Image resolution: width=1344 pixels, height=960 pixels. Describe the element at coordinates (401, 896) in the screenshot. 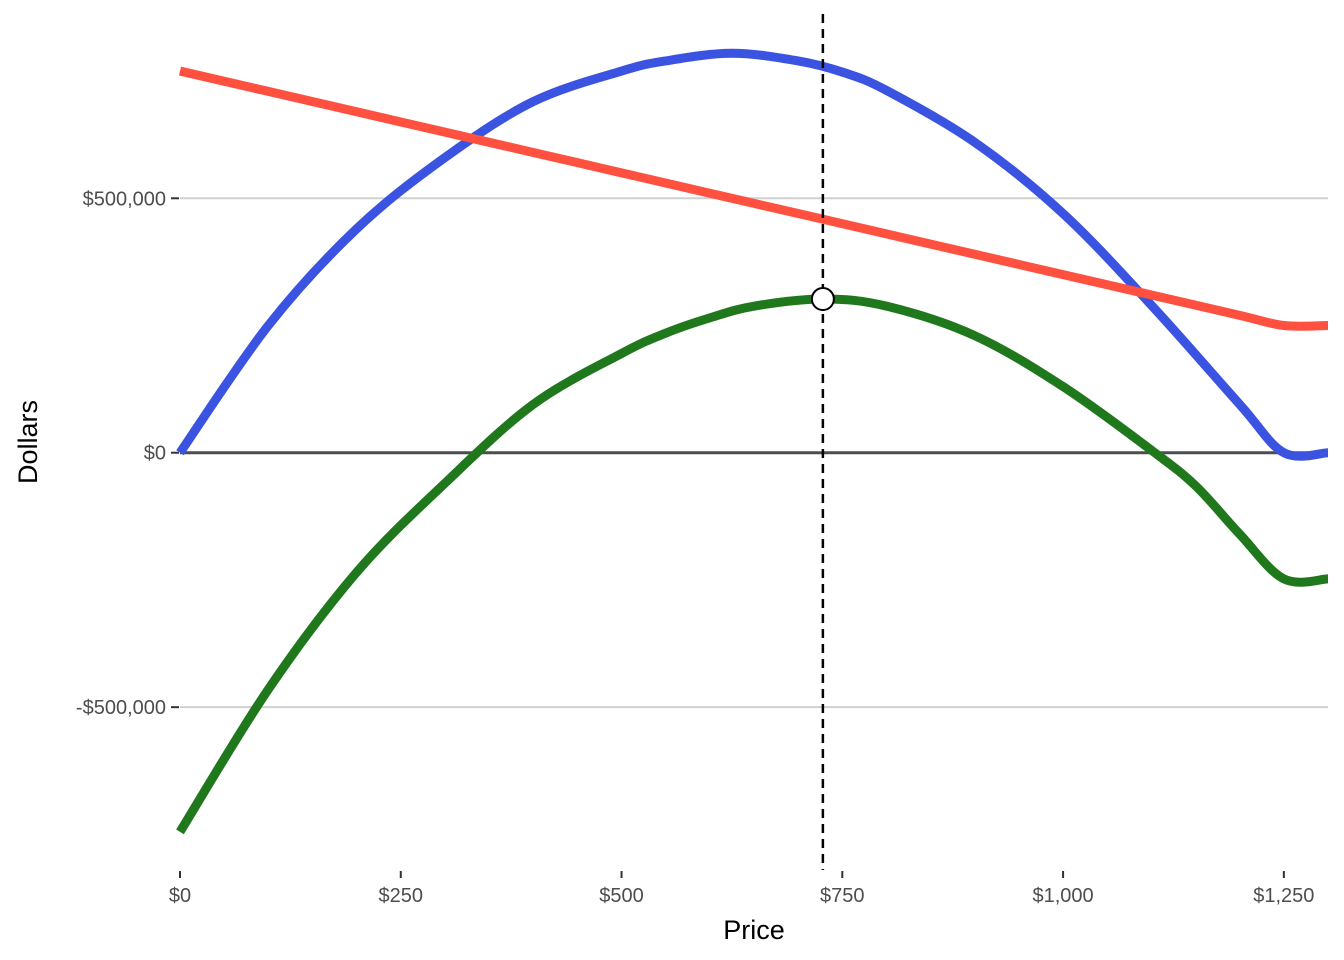

I see `x-tick-label: $250` at that location.